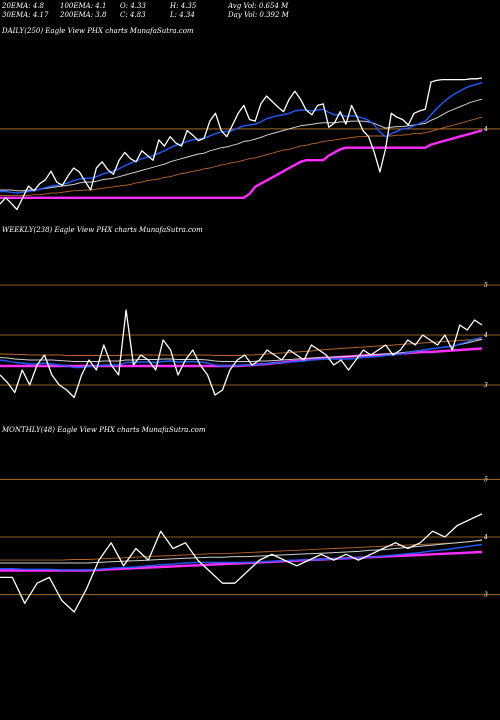 The image size is (500, 720). Describe the element at coordinates (182, 15) in the screenshot. I see `stat-low: L: 4.34` at that location.